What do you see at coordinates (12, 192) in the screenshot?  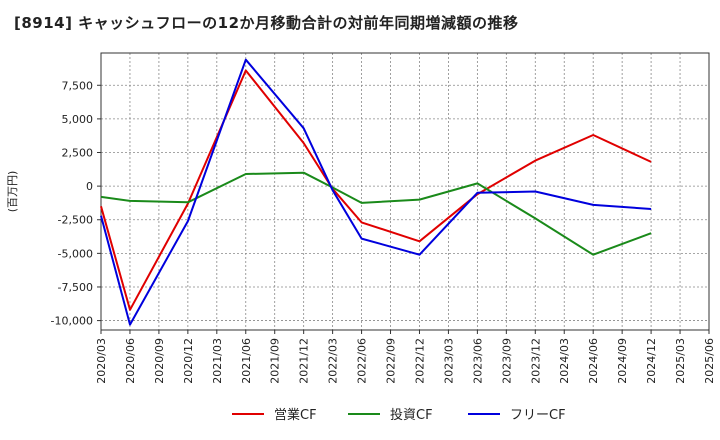 I see `y-axis-label: (百万円)` at bounding box center [12, 192].